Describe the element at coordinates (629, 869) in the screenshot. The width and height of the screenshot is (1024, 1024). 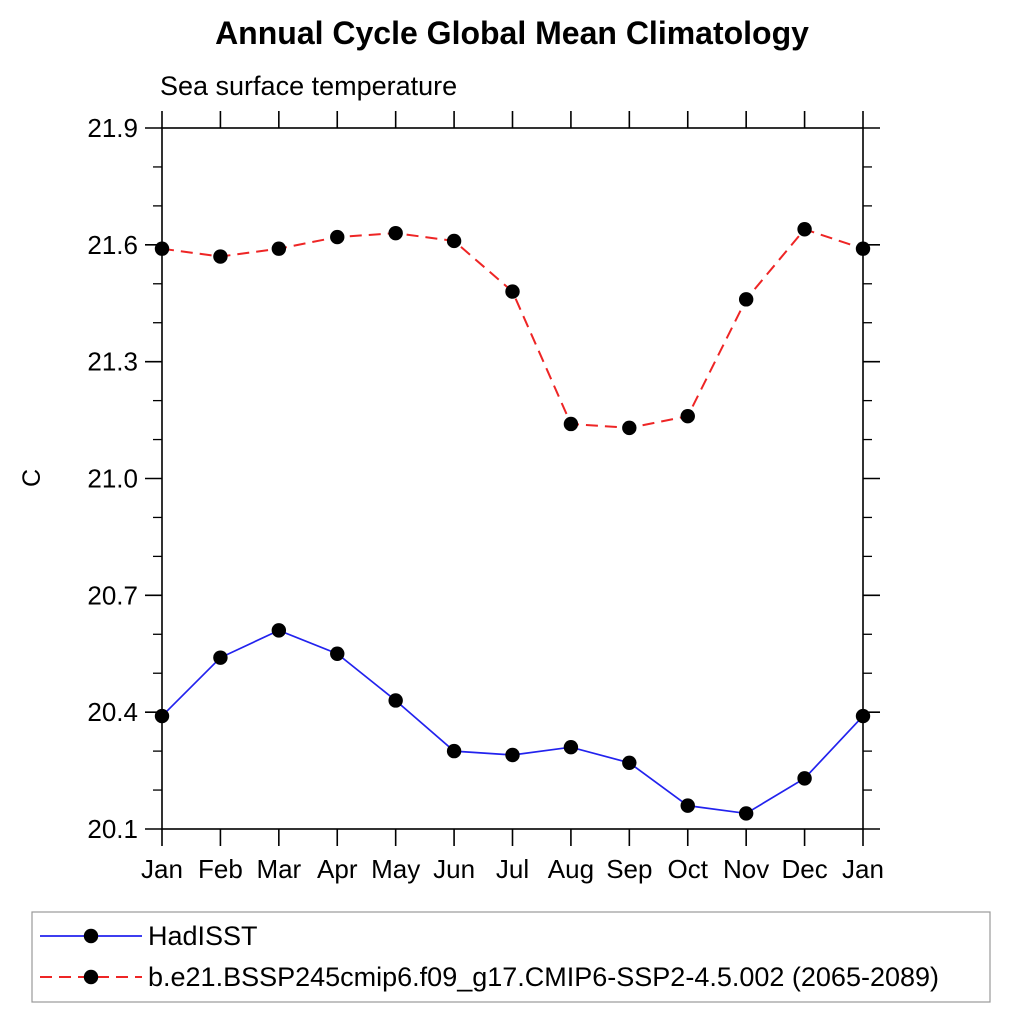
I see `x-tick-label: Sep` at that location.